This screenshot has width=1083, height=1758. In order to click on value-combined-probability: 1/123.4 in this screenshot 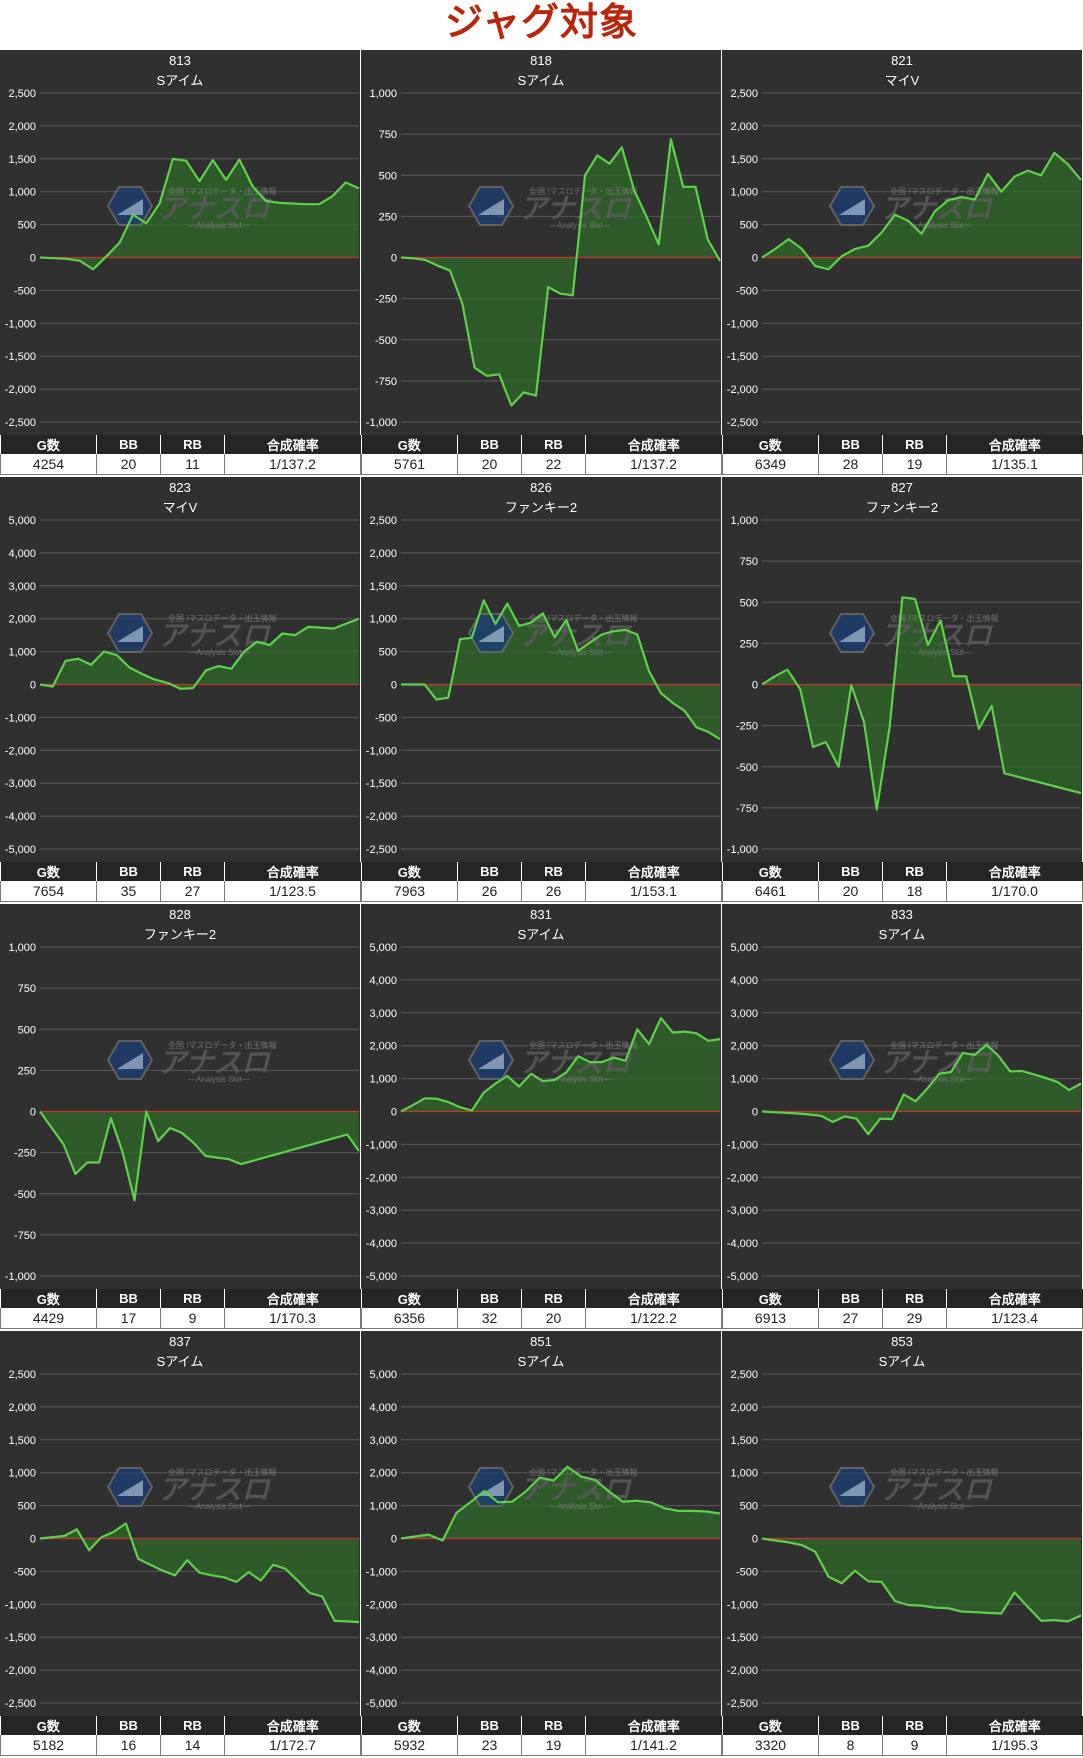, I will do `click(1014, 1318)`.